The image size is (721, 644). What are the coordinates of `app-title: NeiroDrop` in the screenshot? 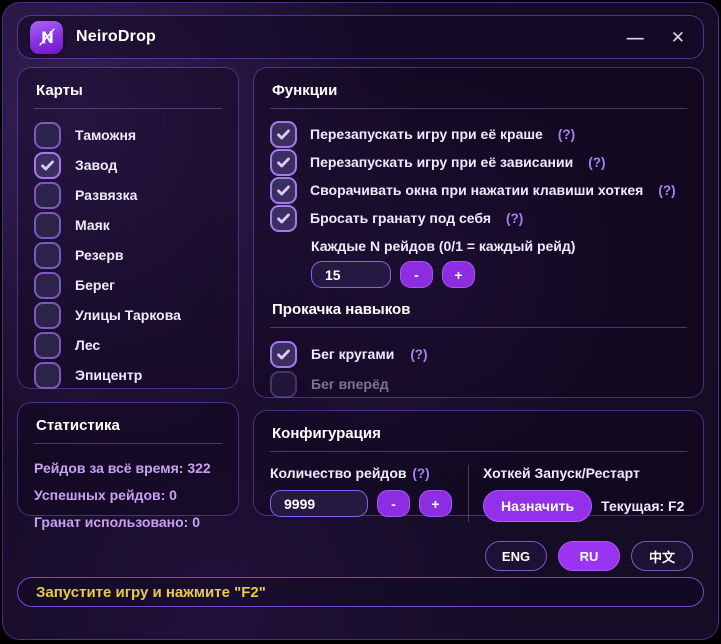 It's located at (116, 36).